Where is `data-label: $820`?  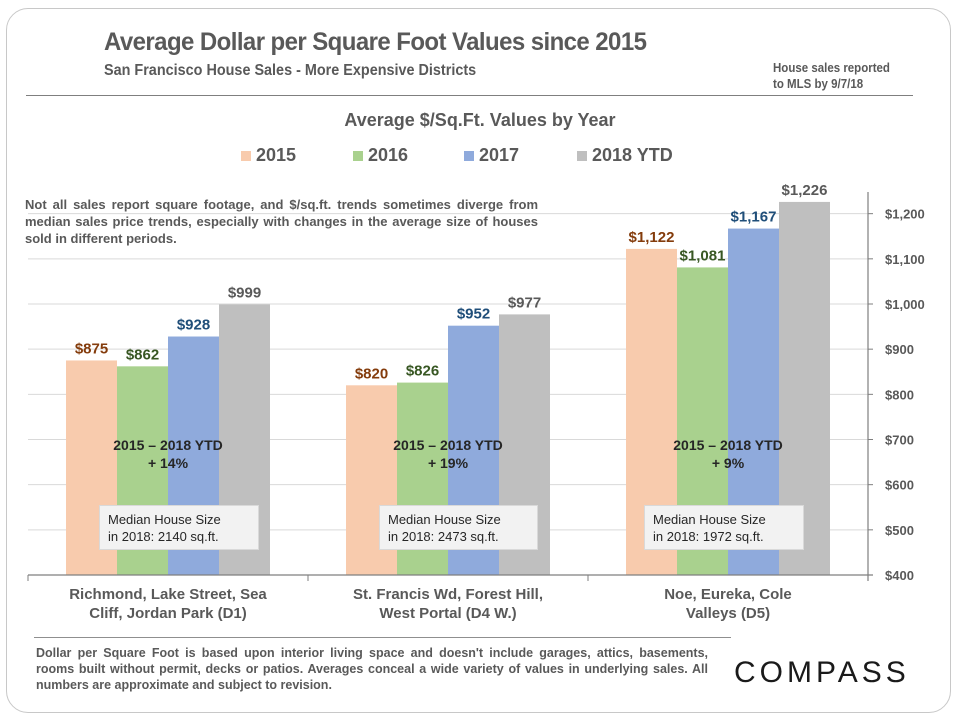
data-label: $820 is located at coordinates (371, 373).